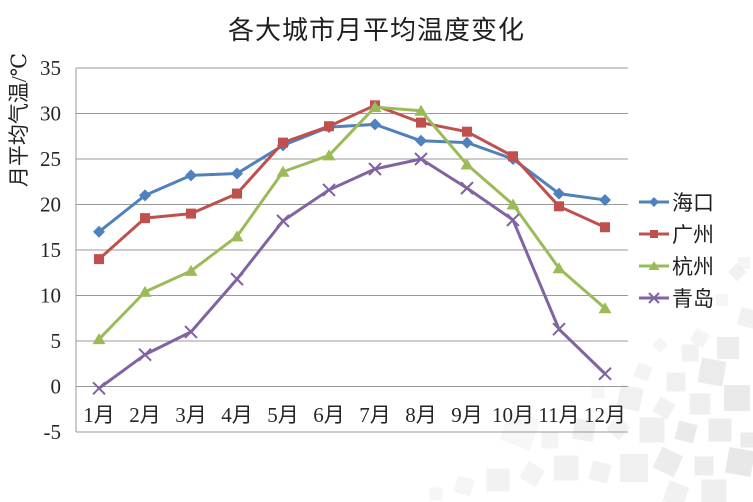 The image size is (753, 502). Describe the element at coordinates (145, 415) in the screenshot. I see `x-tick-label: 2月` at that location.